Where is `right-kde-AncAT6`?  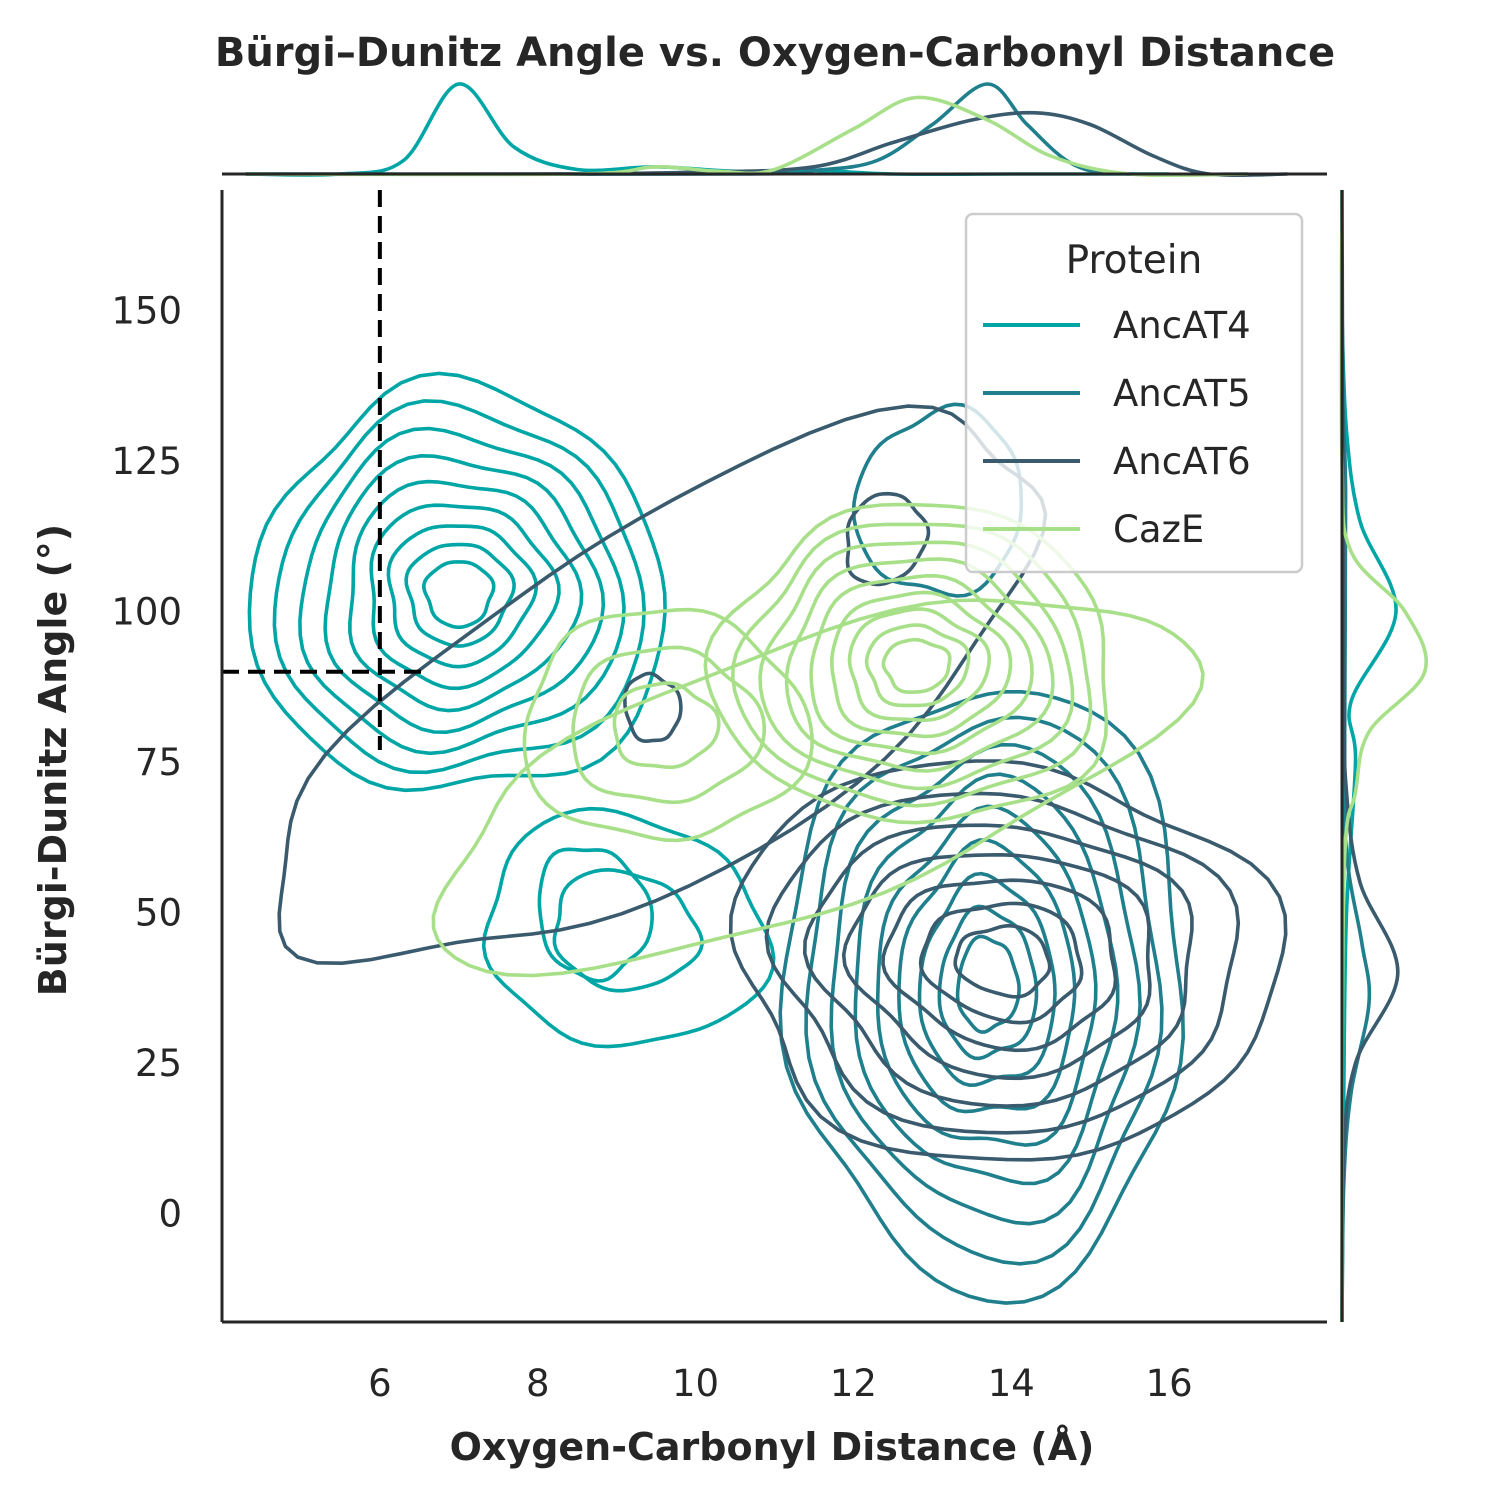 right-kde-AncAT6 is located at coordinates (1370, 756).